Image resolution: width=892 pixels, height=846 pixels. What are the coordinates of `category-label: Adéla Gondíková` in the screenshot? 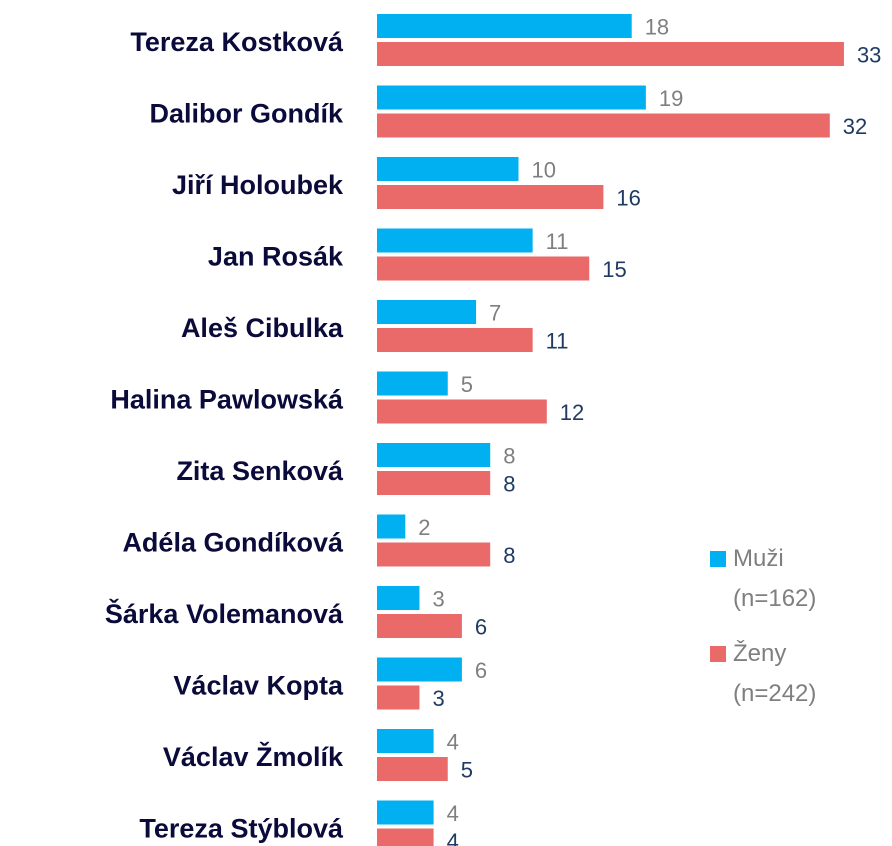 It's located at (233, 543).